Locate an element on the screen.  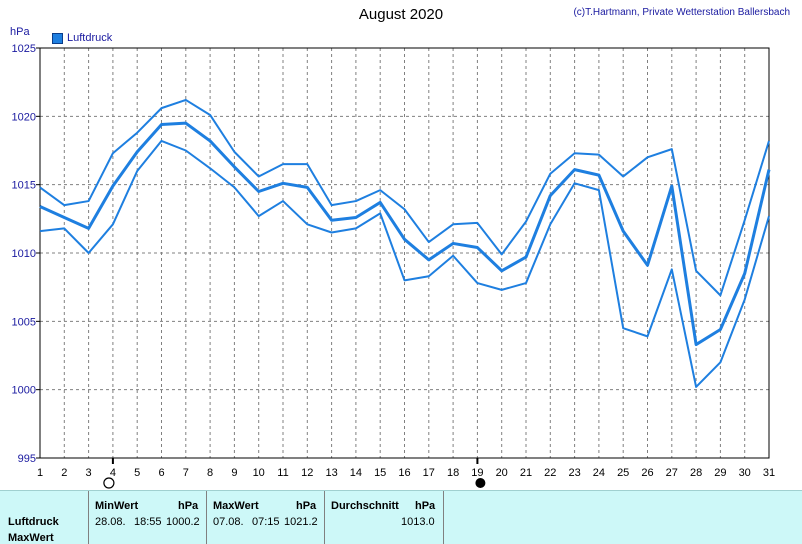
x-tick-label: 3 is located at coordinates (89, 473).